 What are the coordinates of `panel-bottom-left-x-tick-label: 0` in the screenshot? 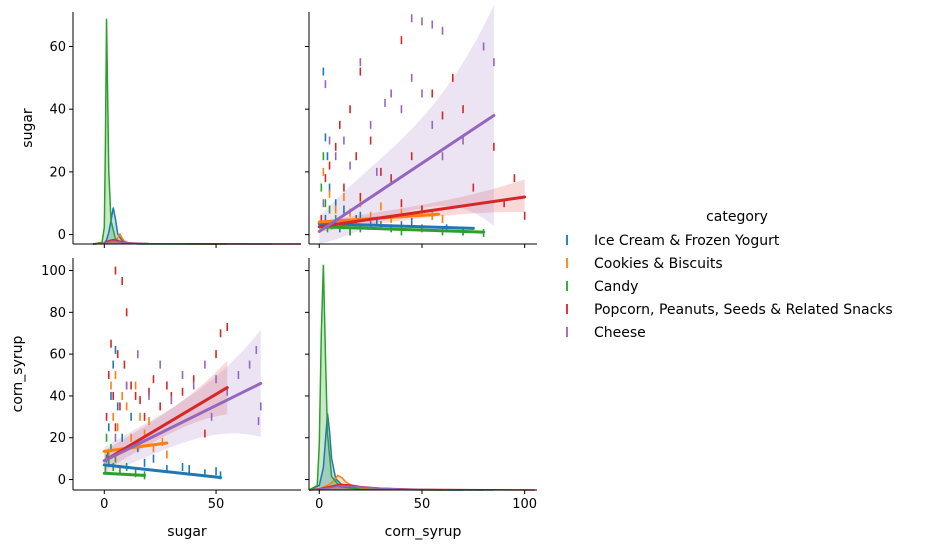 It's located at (104, 504).